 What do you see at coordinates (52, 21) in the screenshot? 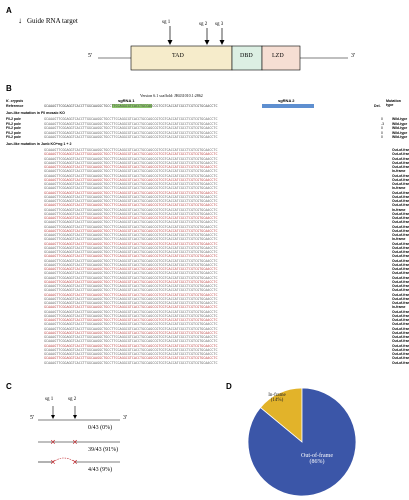
I see `legend-label: Guide RNA target` at bounding box center [52, 21].